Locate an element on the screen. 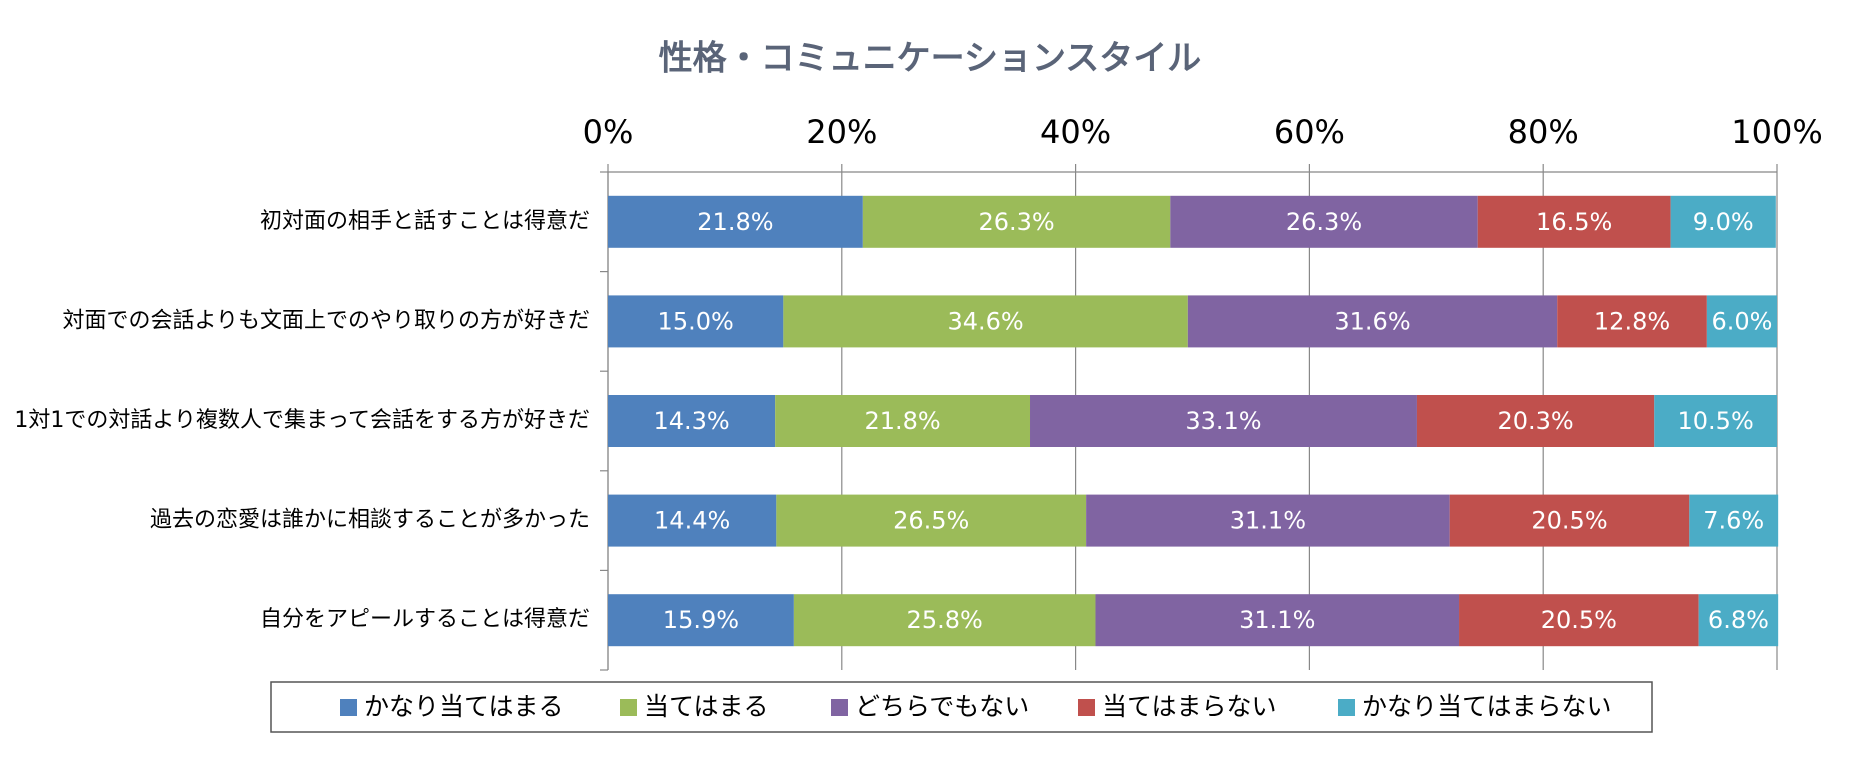 The width and height of the screenshot is (1852, 759). legend-box is located at coordinates (961, 707).